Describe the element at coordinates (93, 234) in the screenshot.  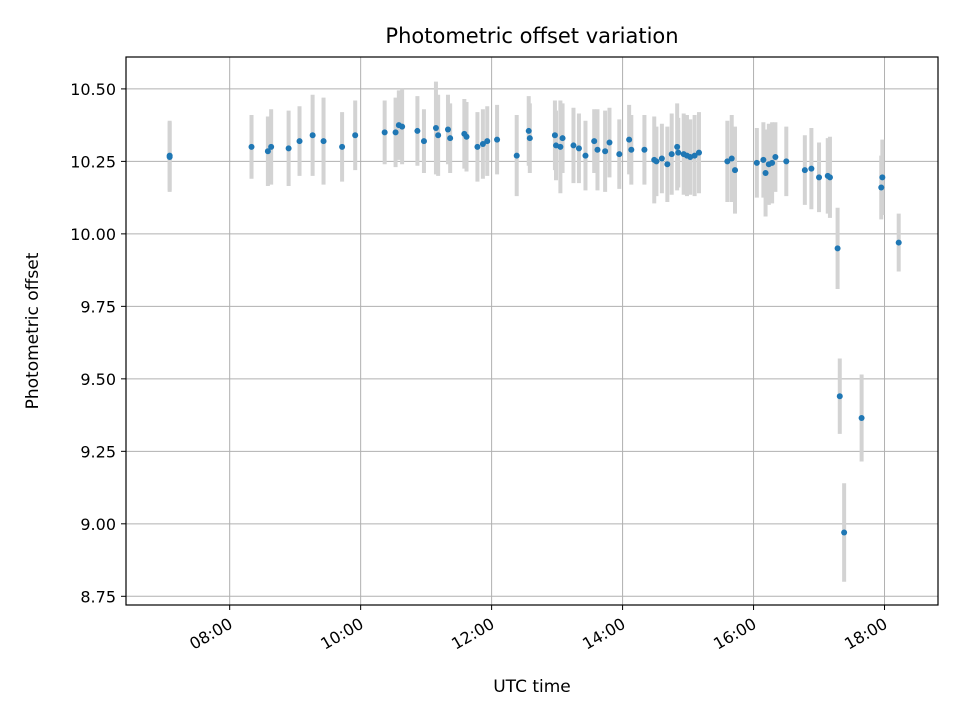
I see `y-tick-label: 10.00` at that location.